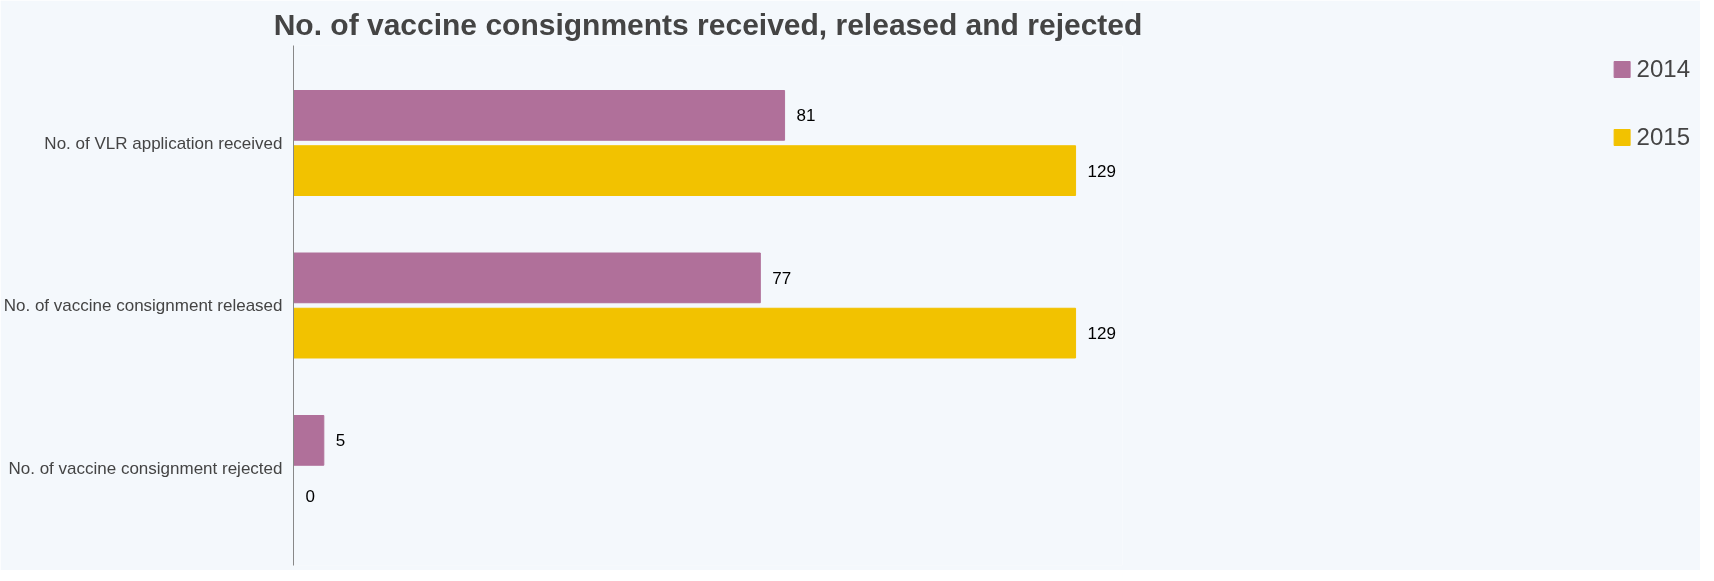 This screenshot has height=581, width=1714. What do you see at coordinates (806, 116) in the screenshot?
I see `data-label: 81` at bounding box center [806, 116].